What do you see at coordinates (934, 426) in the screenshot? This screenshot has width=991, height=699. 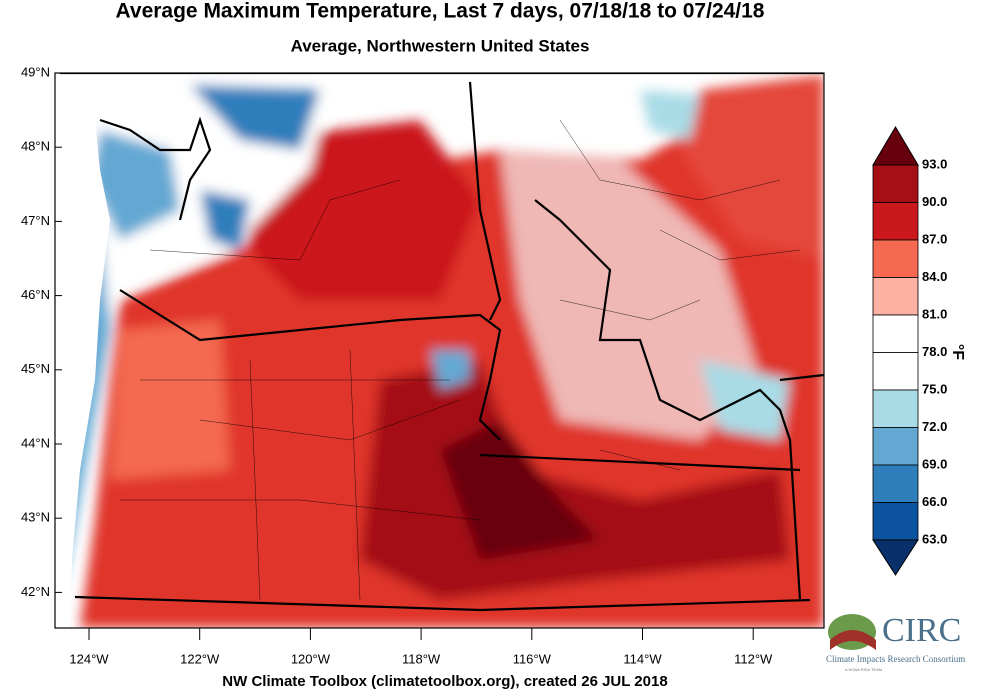 I see `colorbar-label: 72.0` at bounding box center [934, 426].